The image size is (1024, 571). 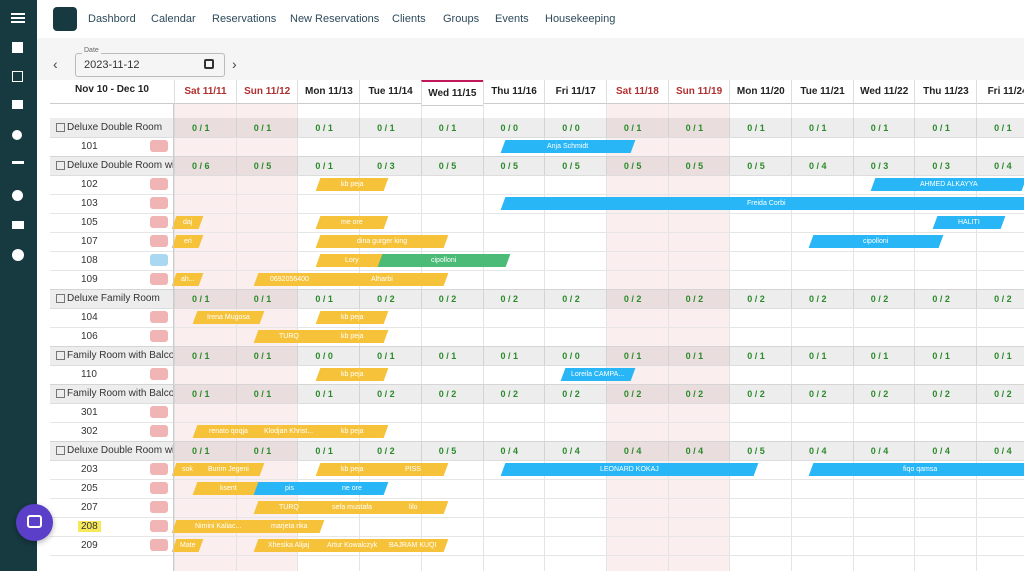 What do you see at coordinates (413, 469) in the screenshot?
I see `booking: PISS` at bounding box center [413, 469].